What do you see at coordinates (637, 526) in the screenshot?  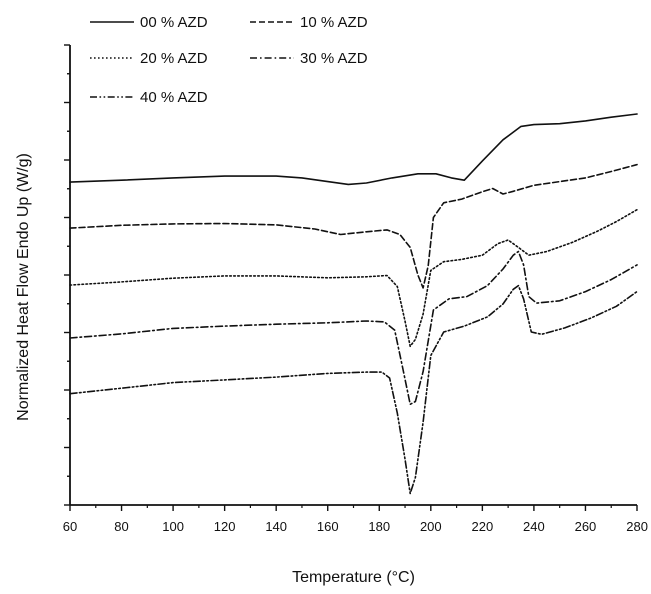 I see `x-tick-label: 280` at bounding box center [637, 526].